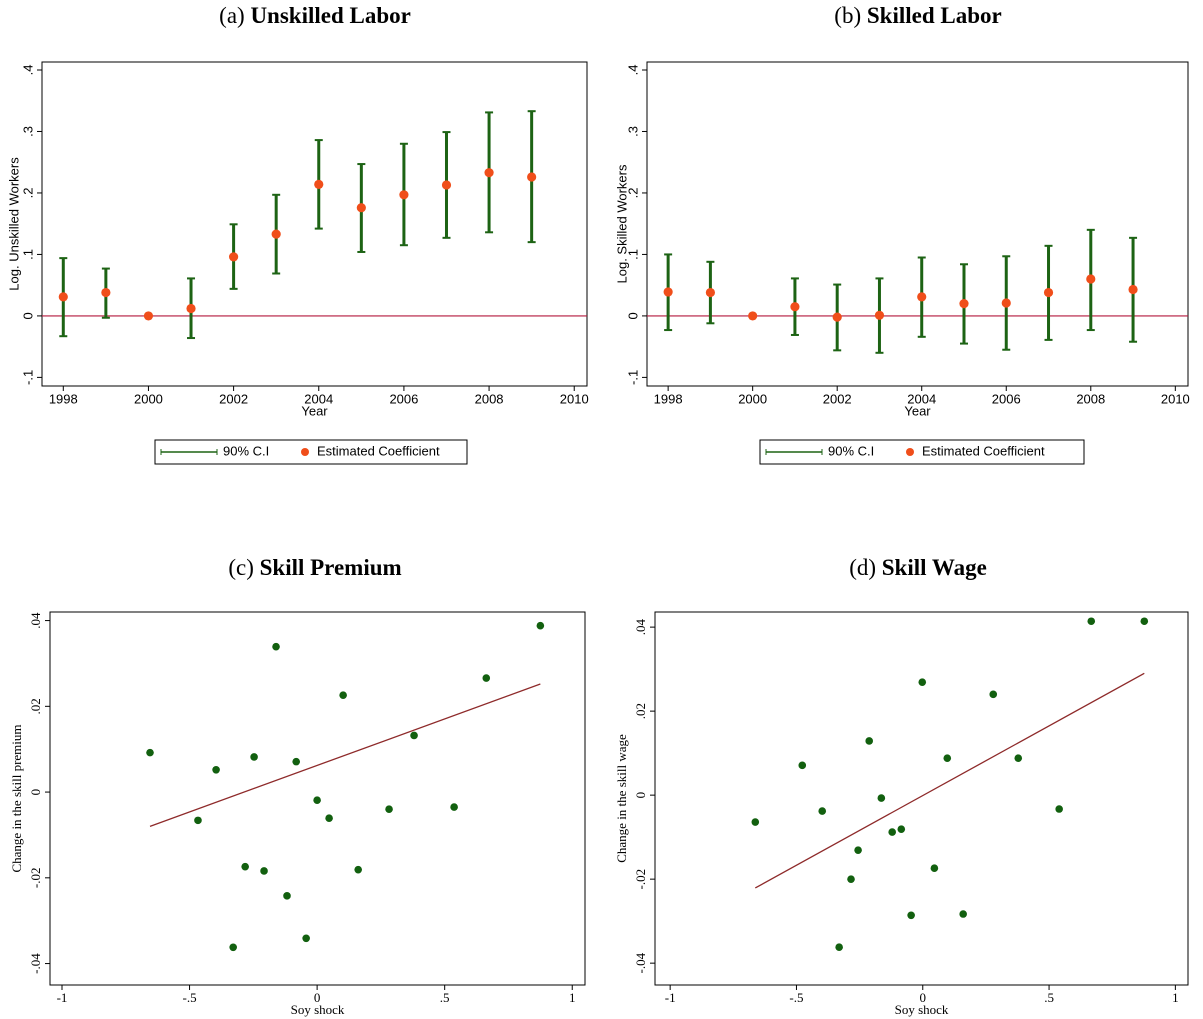 This screenshot has width=1203, height=1019. I want to click on panel-name: Skill Wage, so click(934, 567).